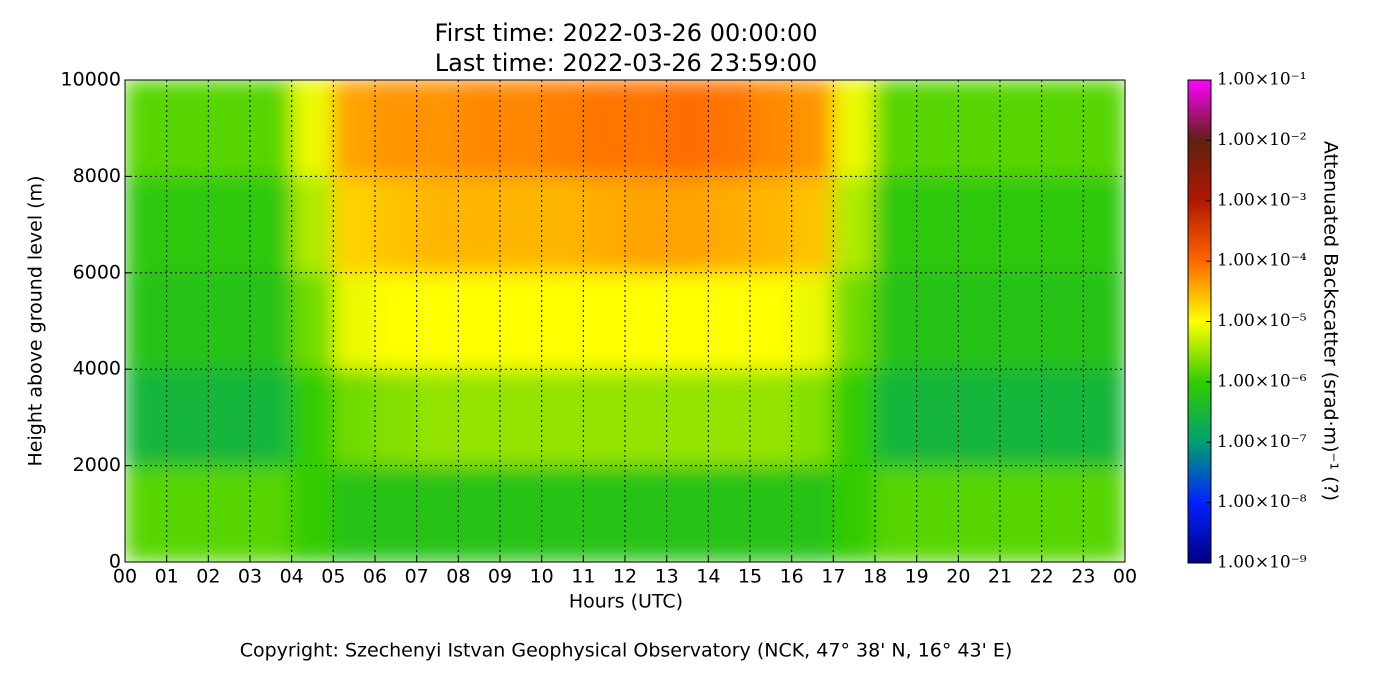 The image size is (1400, 700). I want to click on x-tick-label: 00, so click(1125, 577).